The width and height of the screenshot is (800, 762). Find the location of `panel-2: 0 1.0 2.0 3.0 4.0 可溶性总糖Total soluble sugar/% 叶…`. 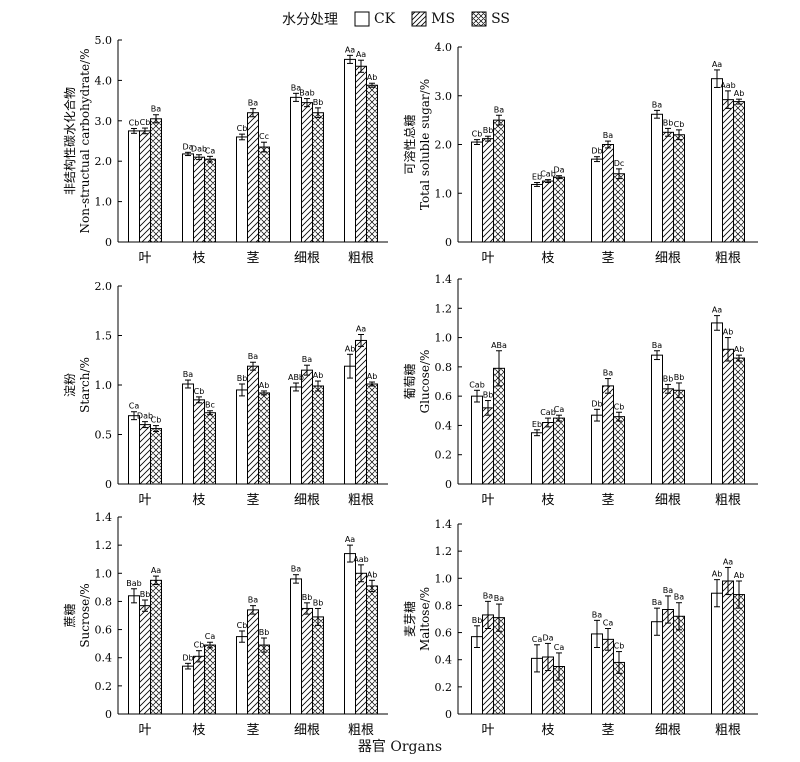

panel-2: 0 1.0 2.0 3.0 4.0 可溶性总糖Total soluble sugar/% 叶… is located at coordinates (580, 153).